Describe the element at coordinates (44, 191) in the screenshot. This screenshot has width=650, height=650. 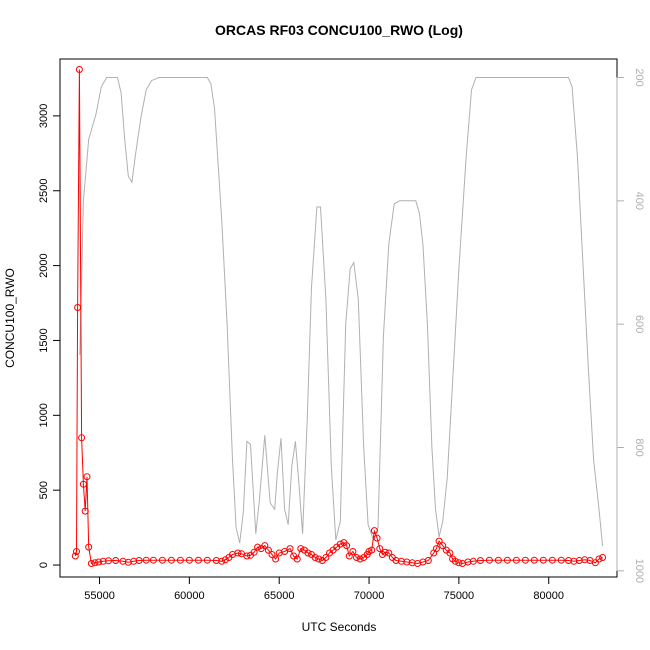
I see `y-tick-label: 2500` at that location.